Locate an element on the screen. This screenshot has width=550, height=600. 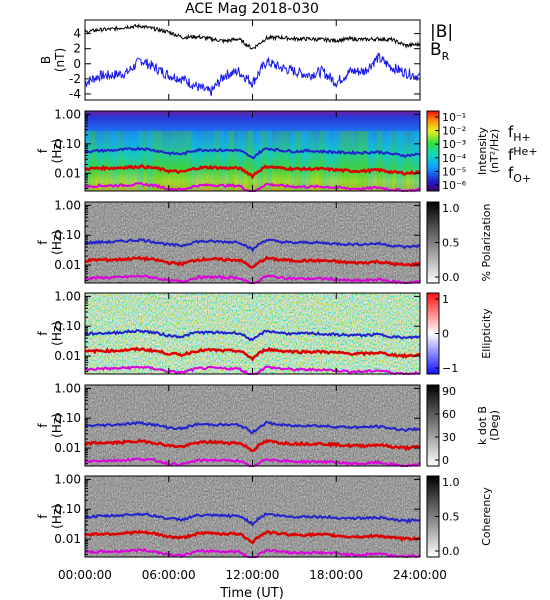
colorbar-label: k dot B is located at coordinates (482, 425).